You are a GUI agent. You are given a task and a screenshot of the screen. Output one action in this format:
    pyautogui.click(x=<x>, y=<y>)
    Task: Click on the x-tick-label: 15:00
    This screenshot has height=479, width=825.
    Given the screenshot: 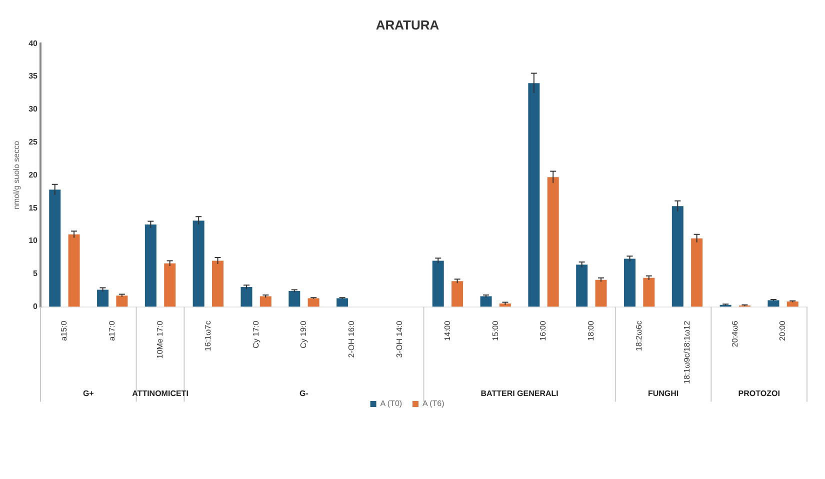 What is the action you would take?
    pyautogui.click(x=495, y=330)
    